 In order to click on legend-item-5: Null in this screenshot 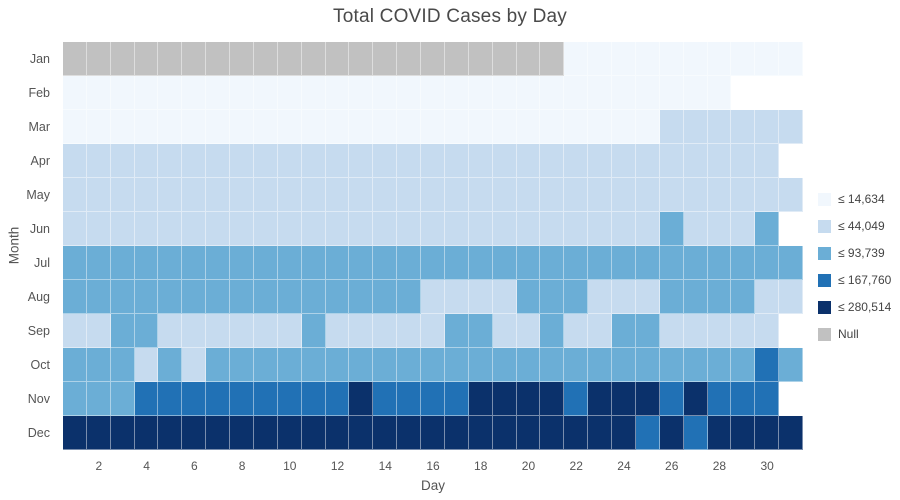, I will do `click(854, 334)`.